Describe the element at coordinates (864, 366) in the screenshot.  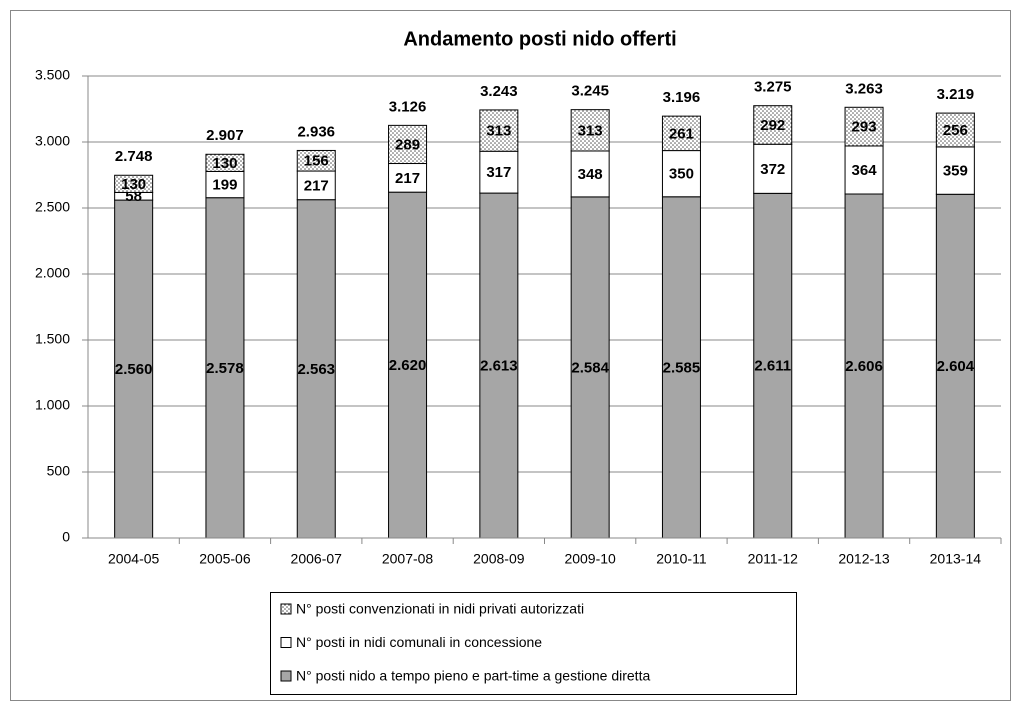
I see `data-label: 2.606` at that location.